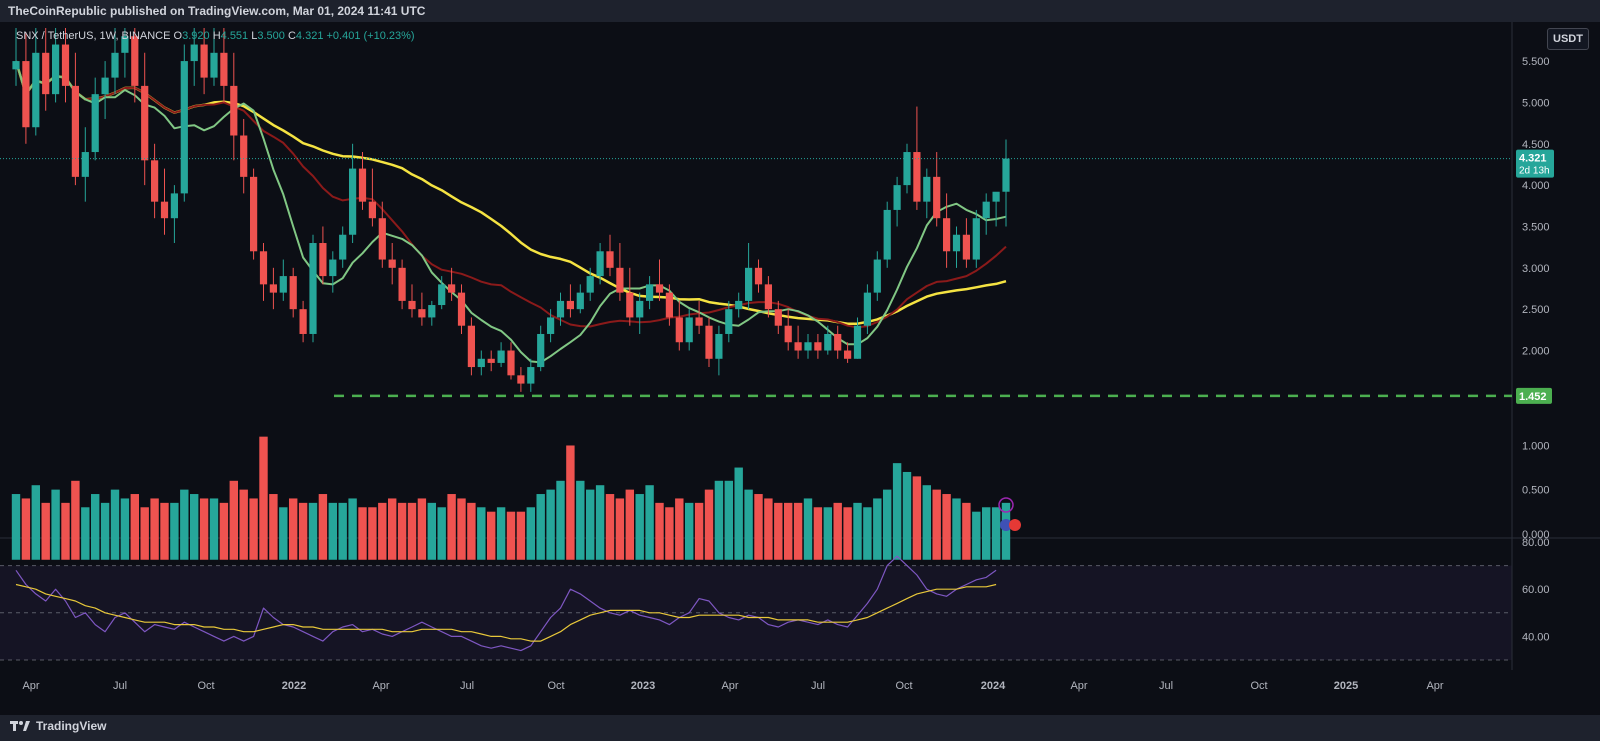 This screenshot has width=1600, height=741. I want to click on price-tick-label: 2.000, so click(1536, 352).